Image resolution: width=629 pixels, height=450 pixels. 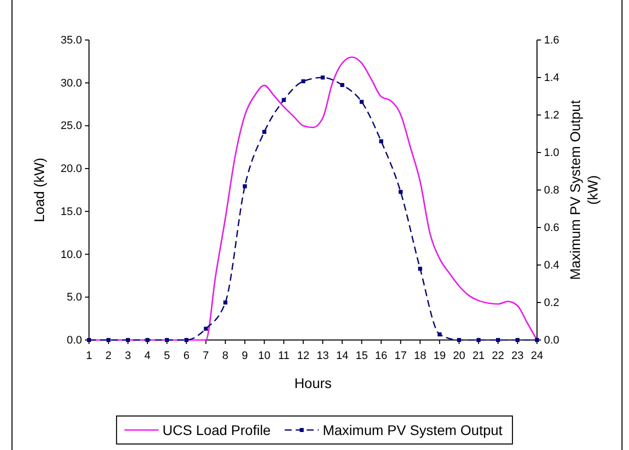 What do you see at coordinates (225, 356) in the screenshot?
I see `x-tick-label: 8` at bounding box center [225, 356].